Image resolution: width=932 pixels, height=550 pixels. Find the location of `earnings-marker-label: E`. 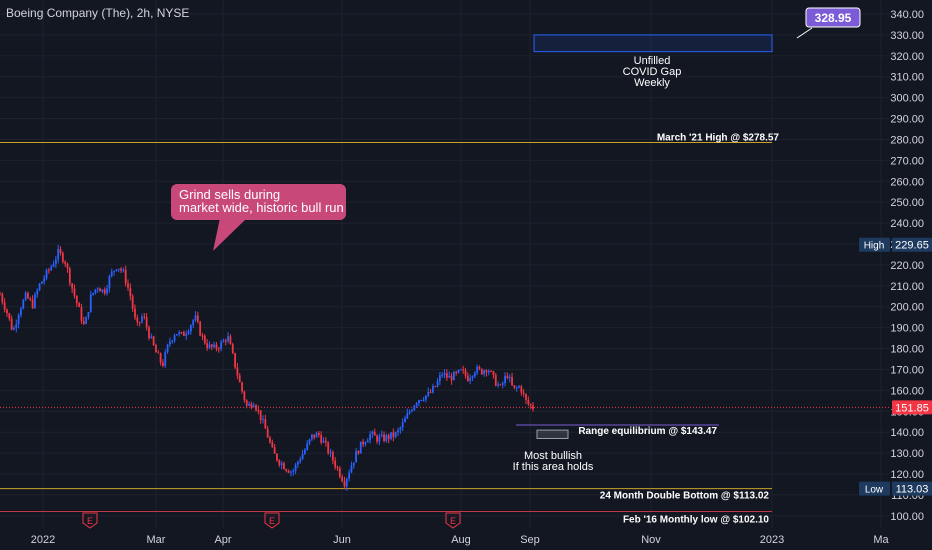

earnings-marker-label: E is located at coordinates (453, 521).